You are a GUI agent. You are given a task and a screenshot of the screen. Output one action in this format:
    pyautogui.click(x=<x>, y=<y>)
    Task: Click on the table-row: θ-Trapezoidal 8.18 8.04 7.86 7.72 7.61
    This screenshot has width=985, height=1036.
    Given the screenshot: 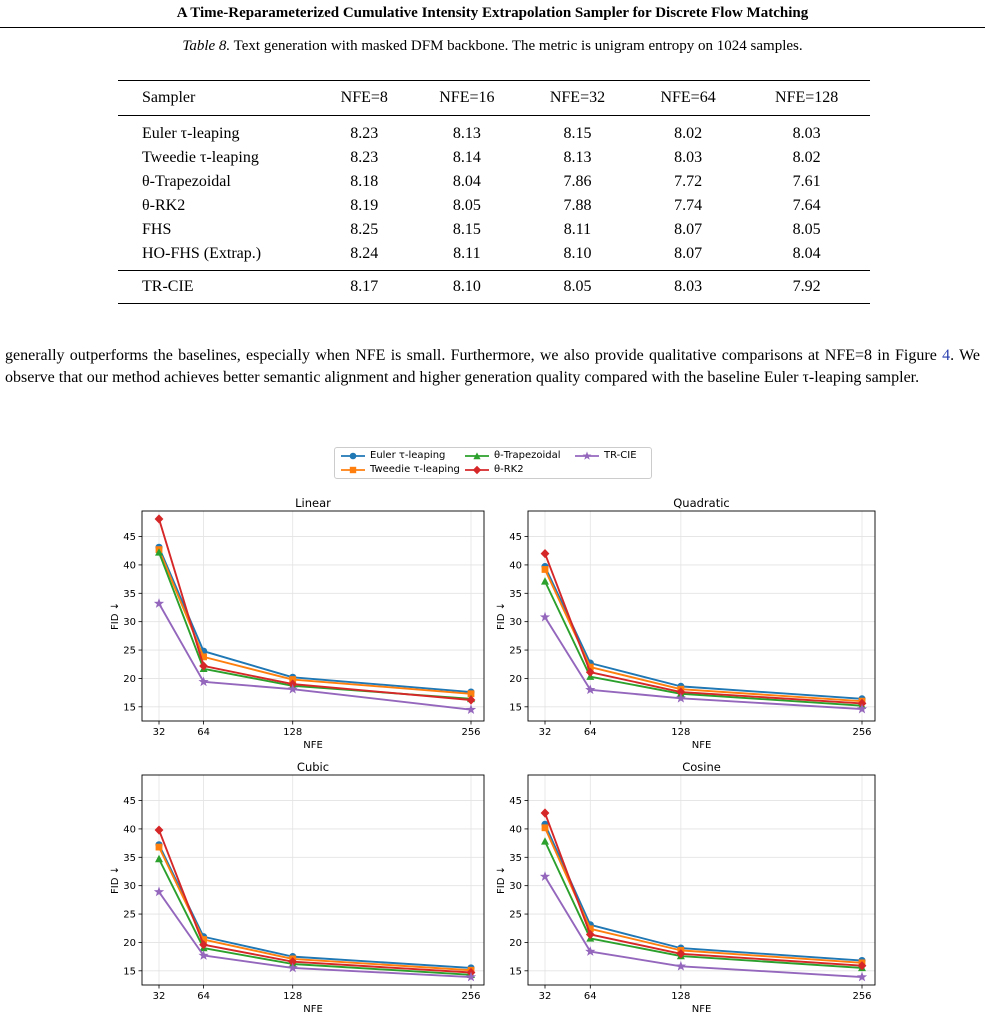 What is the action you would take?
    pyautogui.click(x=494, y=182)
    